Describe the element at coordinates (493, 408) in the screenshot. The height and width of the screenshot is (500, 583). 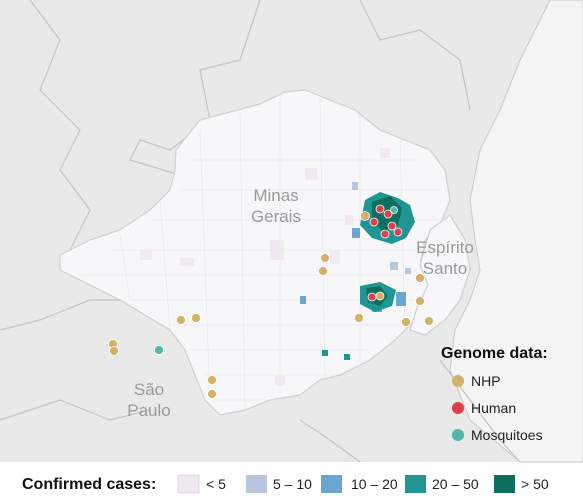
I see `human-legend-label: Human` at that location.